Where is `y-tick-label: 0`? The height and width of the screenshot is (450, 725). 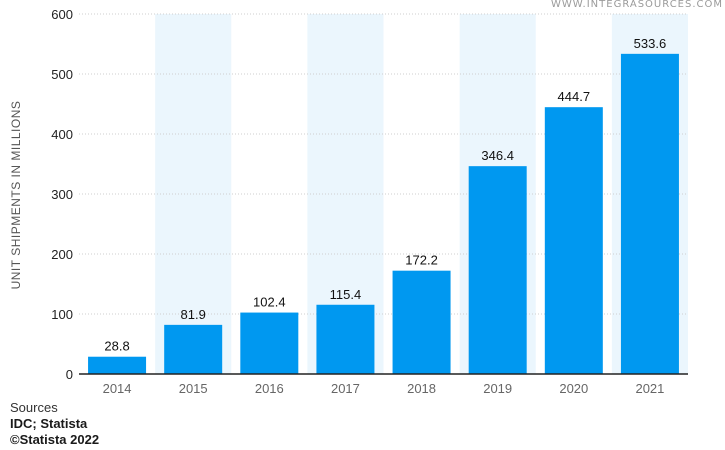 y-tick-label: 0 is located at coordinates (69, 374).